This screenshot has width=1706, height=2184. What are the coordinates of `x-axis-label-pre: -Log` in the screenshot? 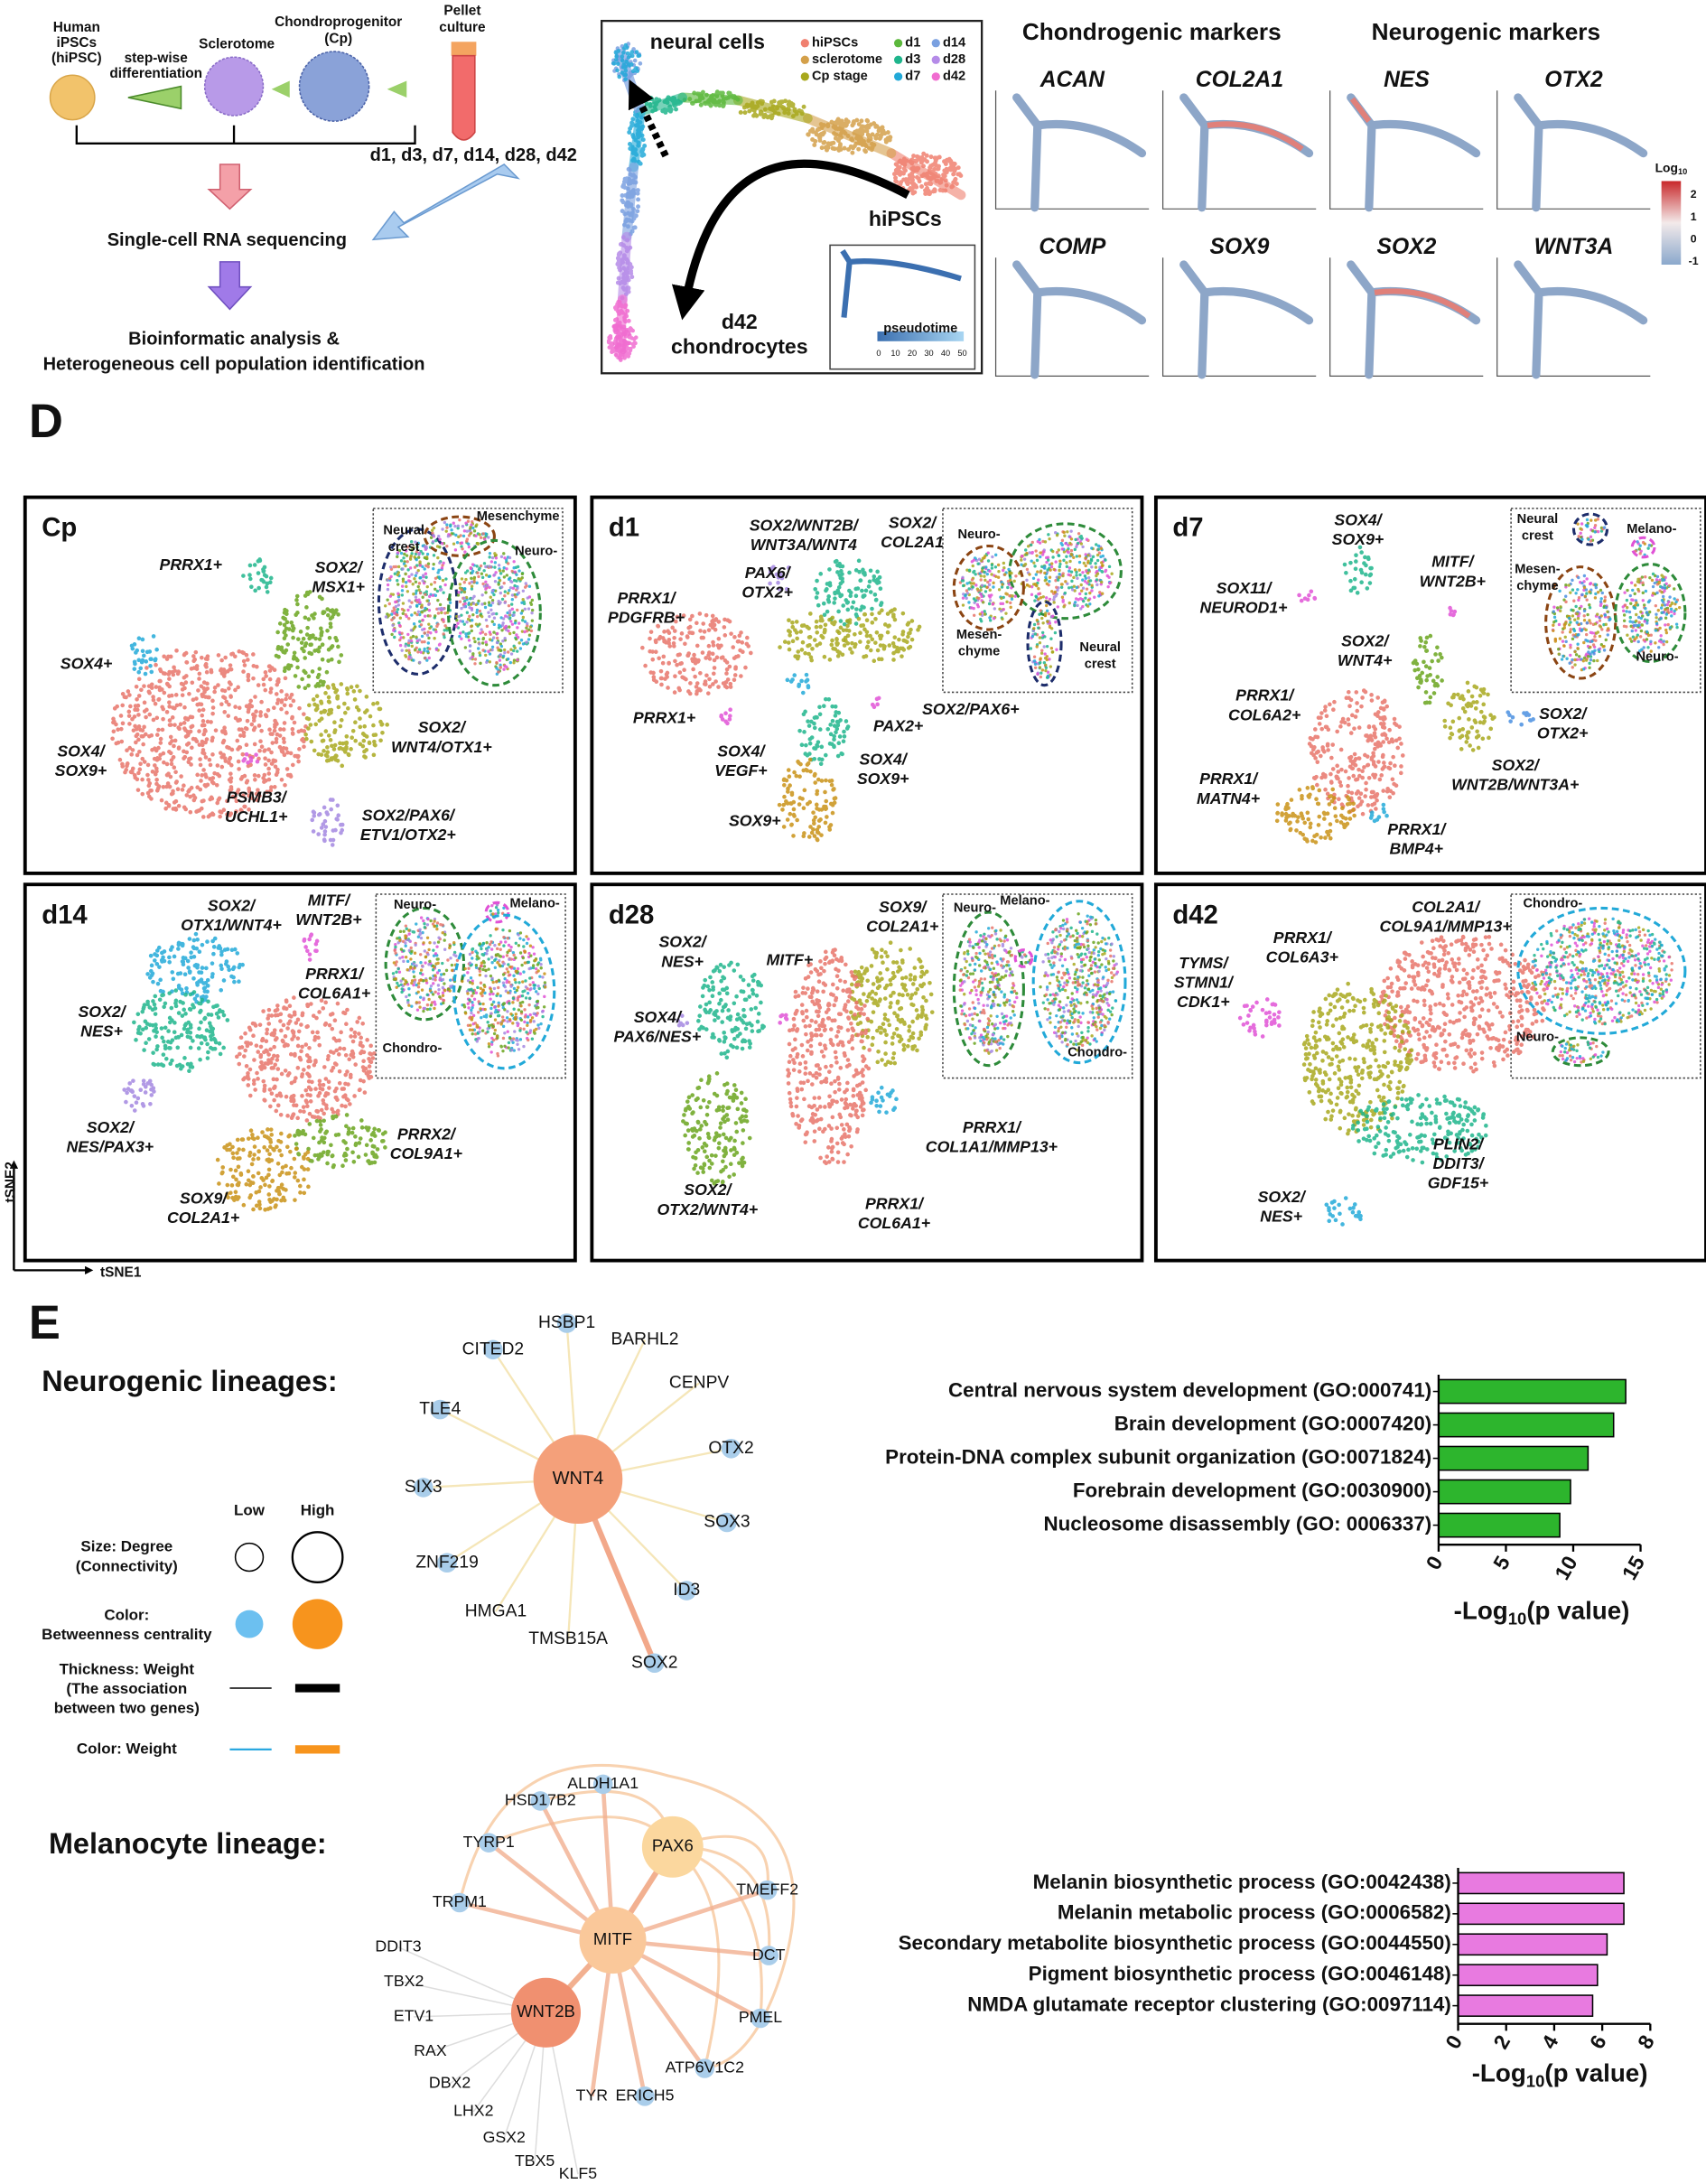 It's located at (1481, 1611).